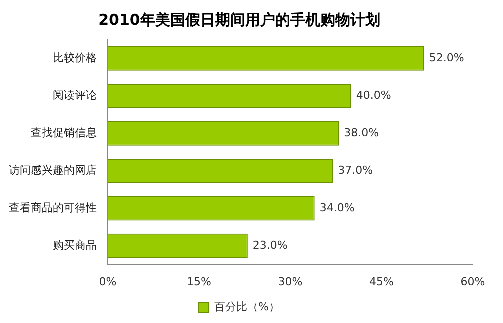  Describe the element at coordinates (337, 207) in the screenshot. I see `data-label: 34.0%` at that location.